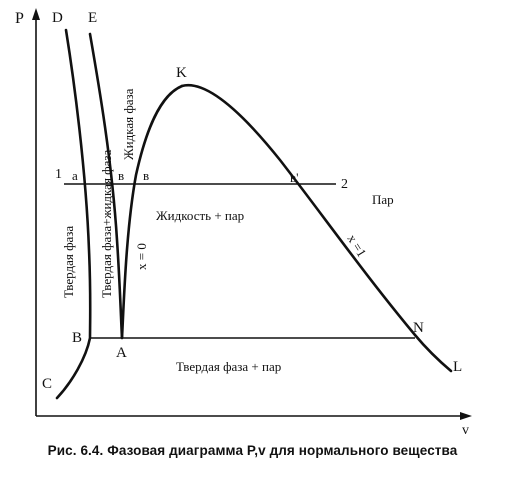 This screenshot has height=478, width=505. I want to click on label-C: C, so click(47, 384).